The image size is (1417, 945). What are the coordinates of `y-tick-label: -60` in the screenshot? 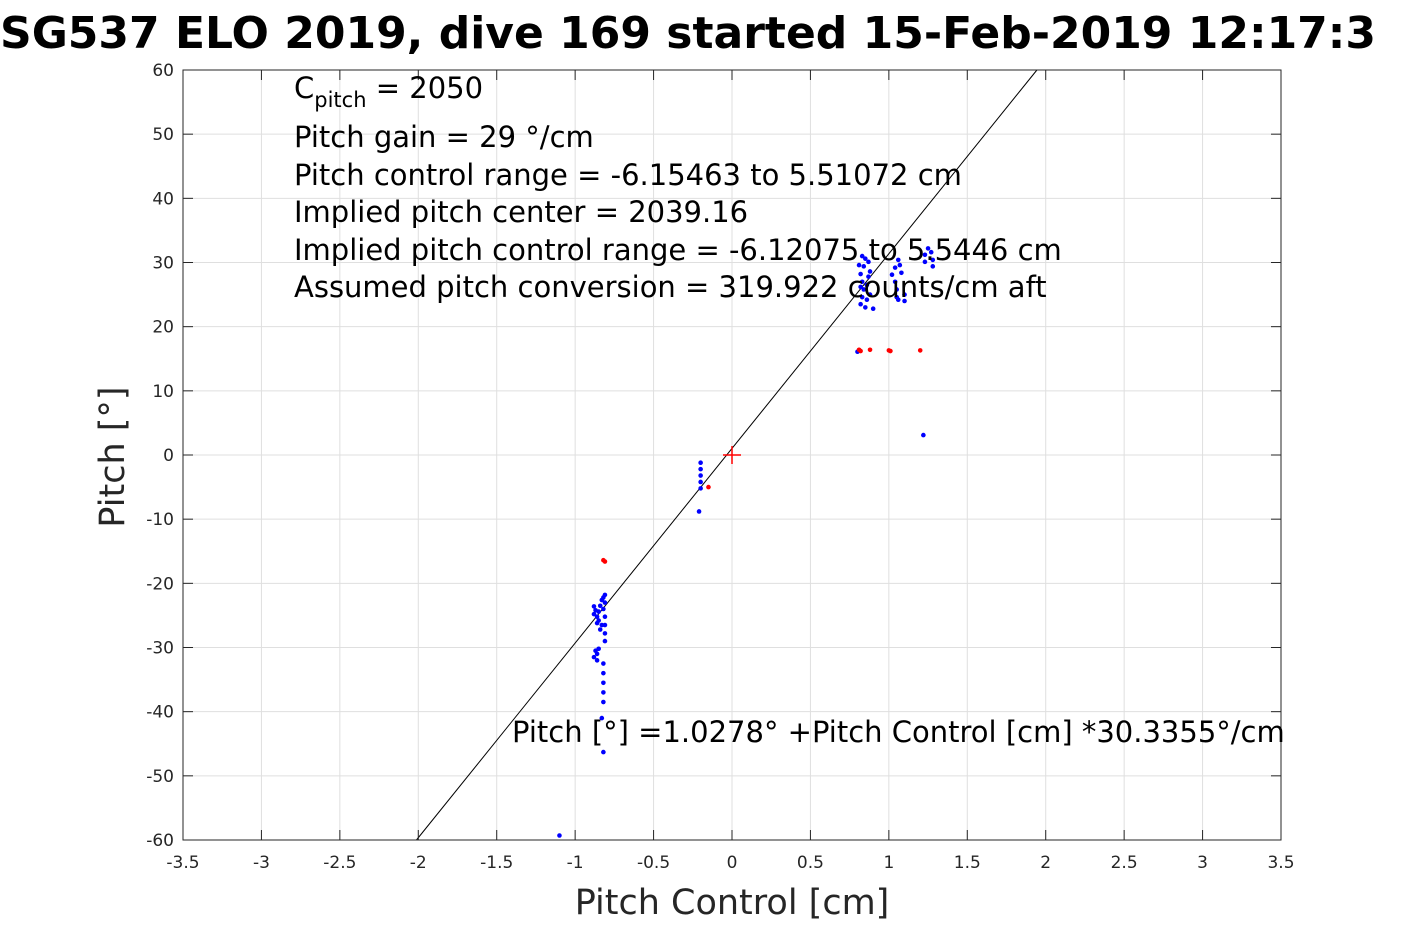 It's located at (160, 841).